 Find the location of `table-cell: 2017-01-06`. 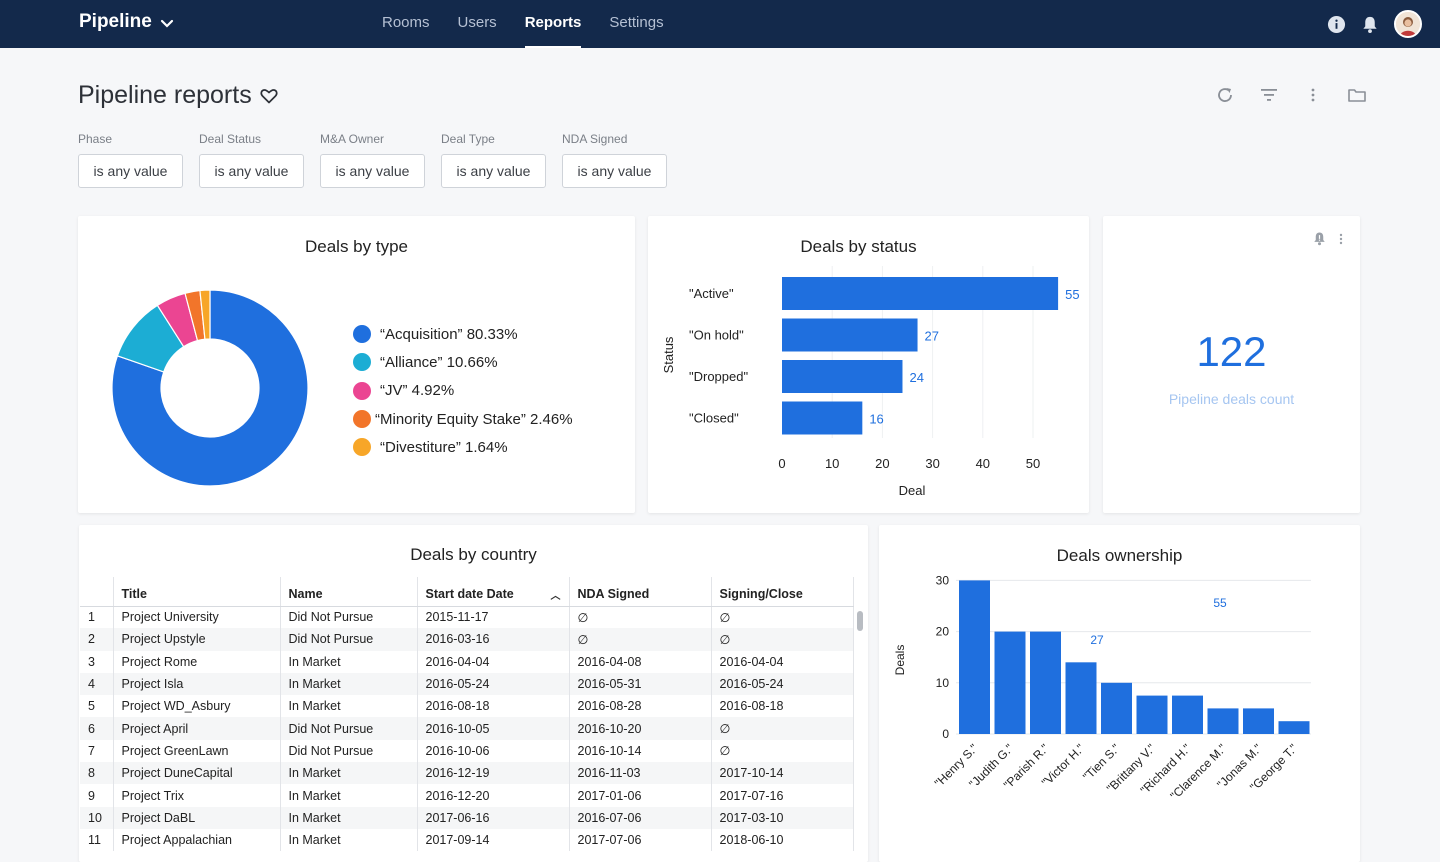

table-cell: 2017-01-06 is located at coordinates (640, 795).